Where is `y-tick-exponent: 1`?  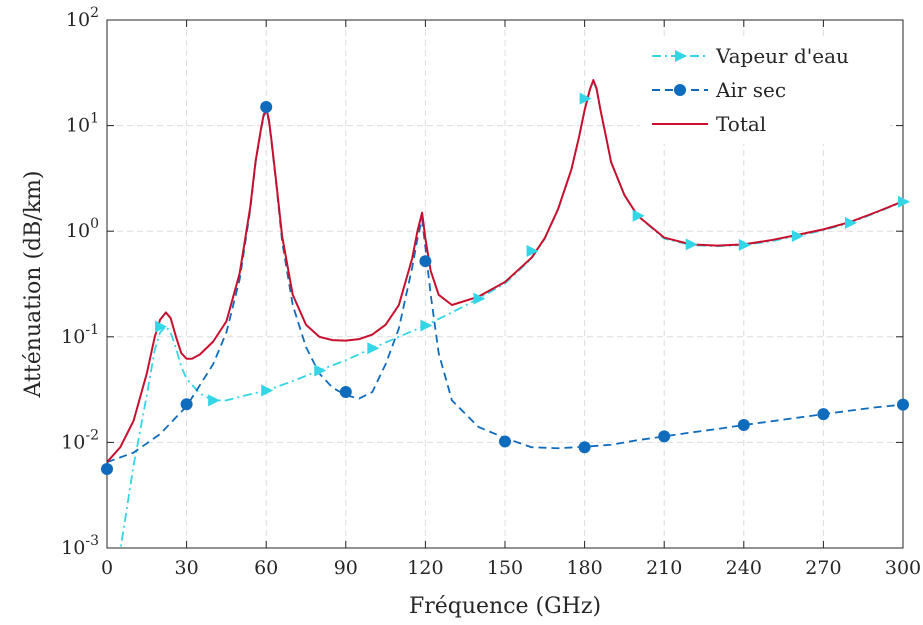
y-tick-exponent: 1 is located at coordinates (94, 119).